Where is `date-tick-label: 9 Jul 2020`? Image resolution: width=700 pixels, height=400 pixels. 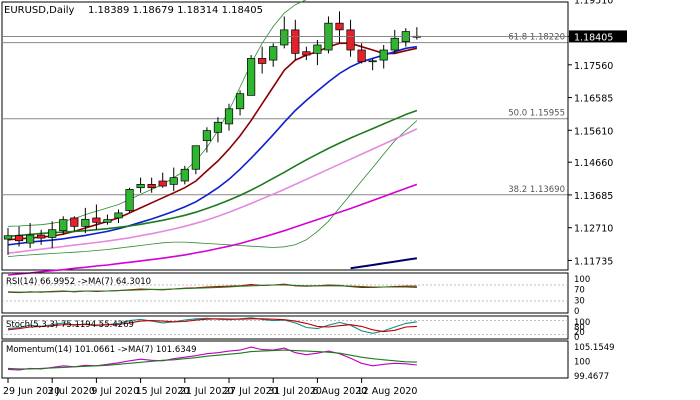 date-tick-label: 9 Jul 2020 is located at coordinates (115, 391).